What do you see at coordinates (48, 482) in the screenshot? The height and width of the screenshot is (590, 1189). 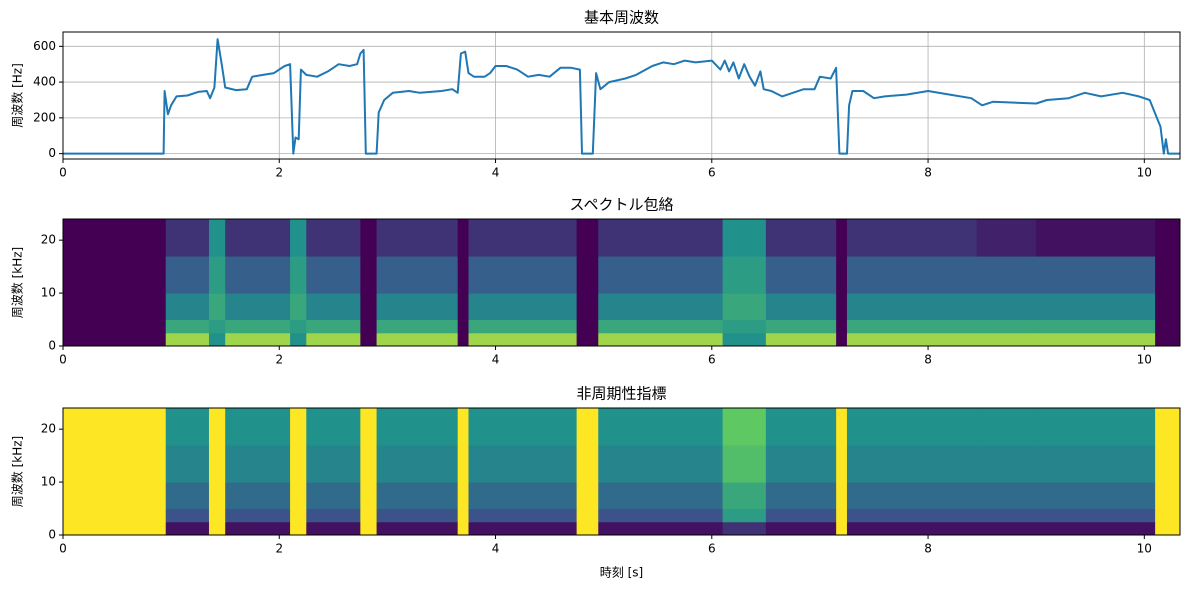 I see `y-tick-label: 10` at bounding box center [48, 482].